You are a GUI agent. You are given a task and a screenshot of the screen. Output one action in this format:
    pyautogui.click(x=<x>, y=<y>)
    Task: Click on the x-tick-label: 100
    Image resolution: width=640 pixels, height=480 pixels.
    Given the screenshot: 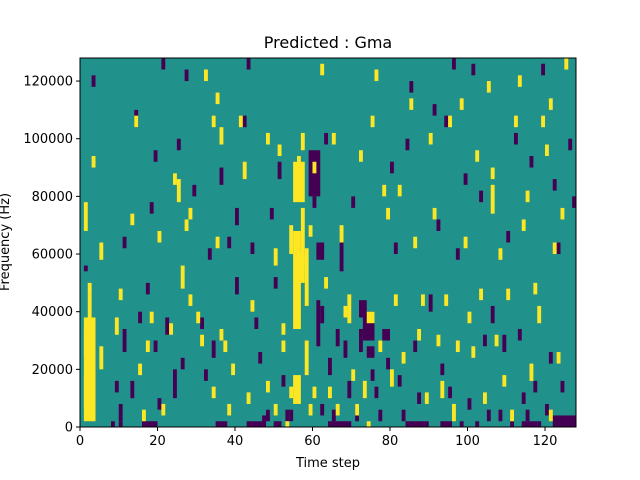 What is the action you would take?
    pyautogui.click(x=467, y=441)
    